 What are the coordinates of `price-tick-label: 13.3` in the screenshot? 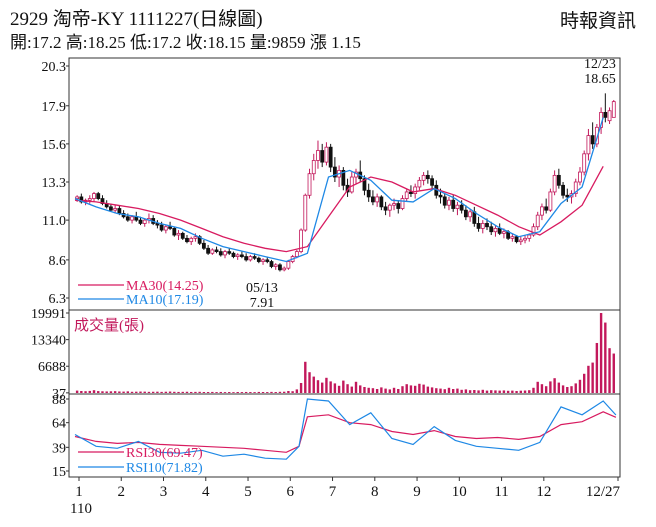 It's located at (54, 183).